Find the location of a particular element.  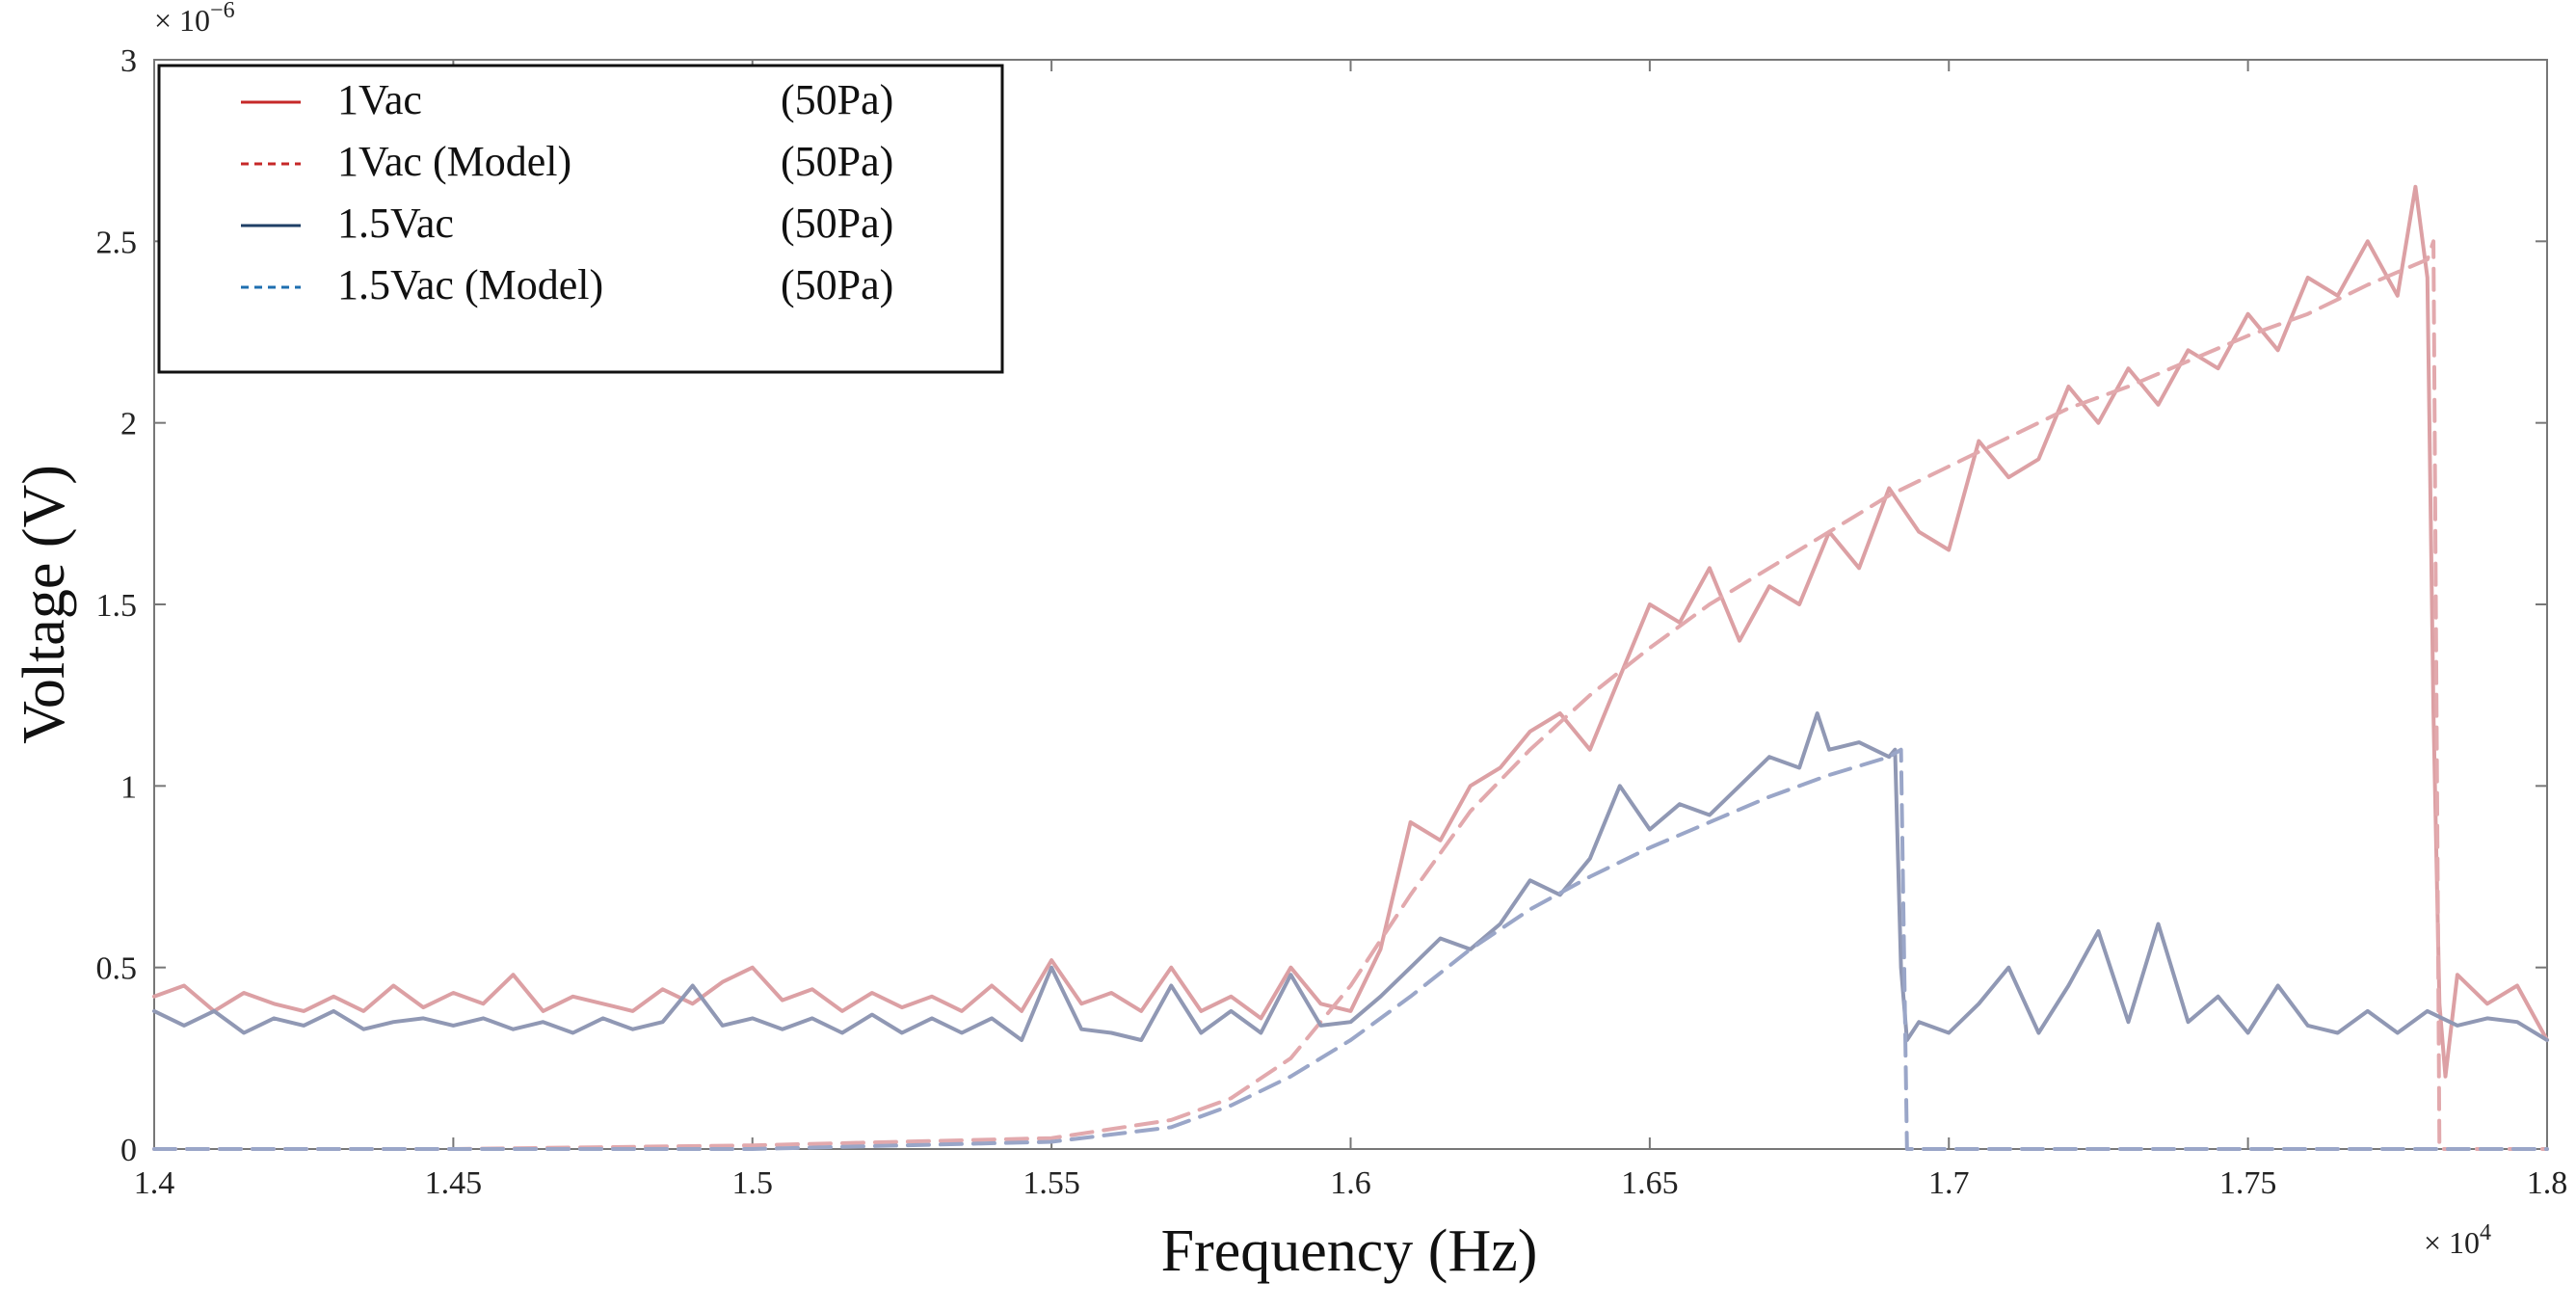

legend-label: 1.5Vac (Model) is located at coordinates (470, 284).